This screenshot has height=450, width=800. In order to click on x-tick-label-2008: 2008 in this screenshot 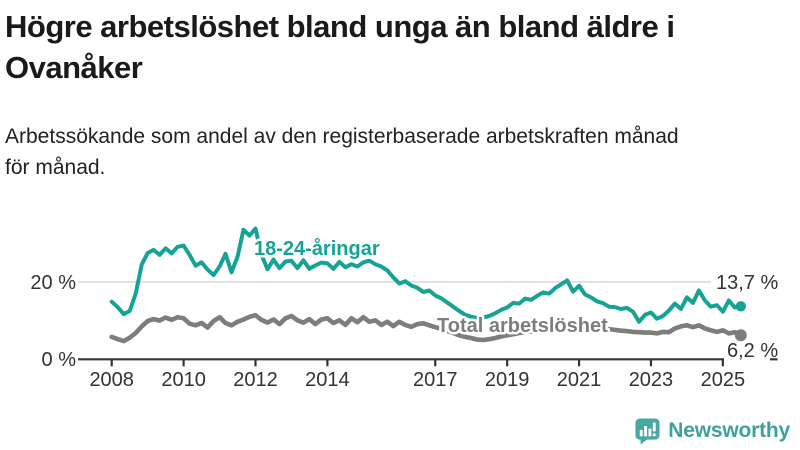, I will do `click(111, 380)`.